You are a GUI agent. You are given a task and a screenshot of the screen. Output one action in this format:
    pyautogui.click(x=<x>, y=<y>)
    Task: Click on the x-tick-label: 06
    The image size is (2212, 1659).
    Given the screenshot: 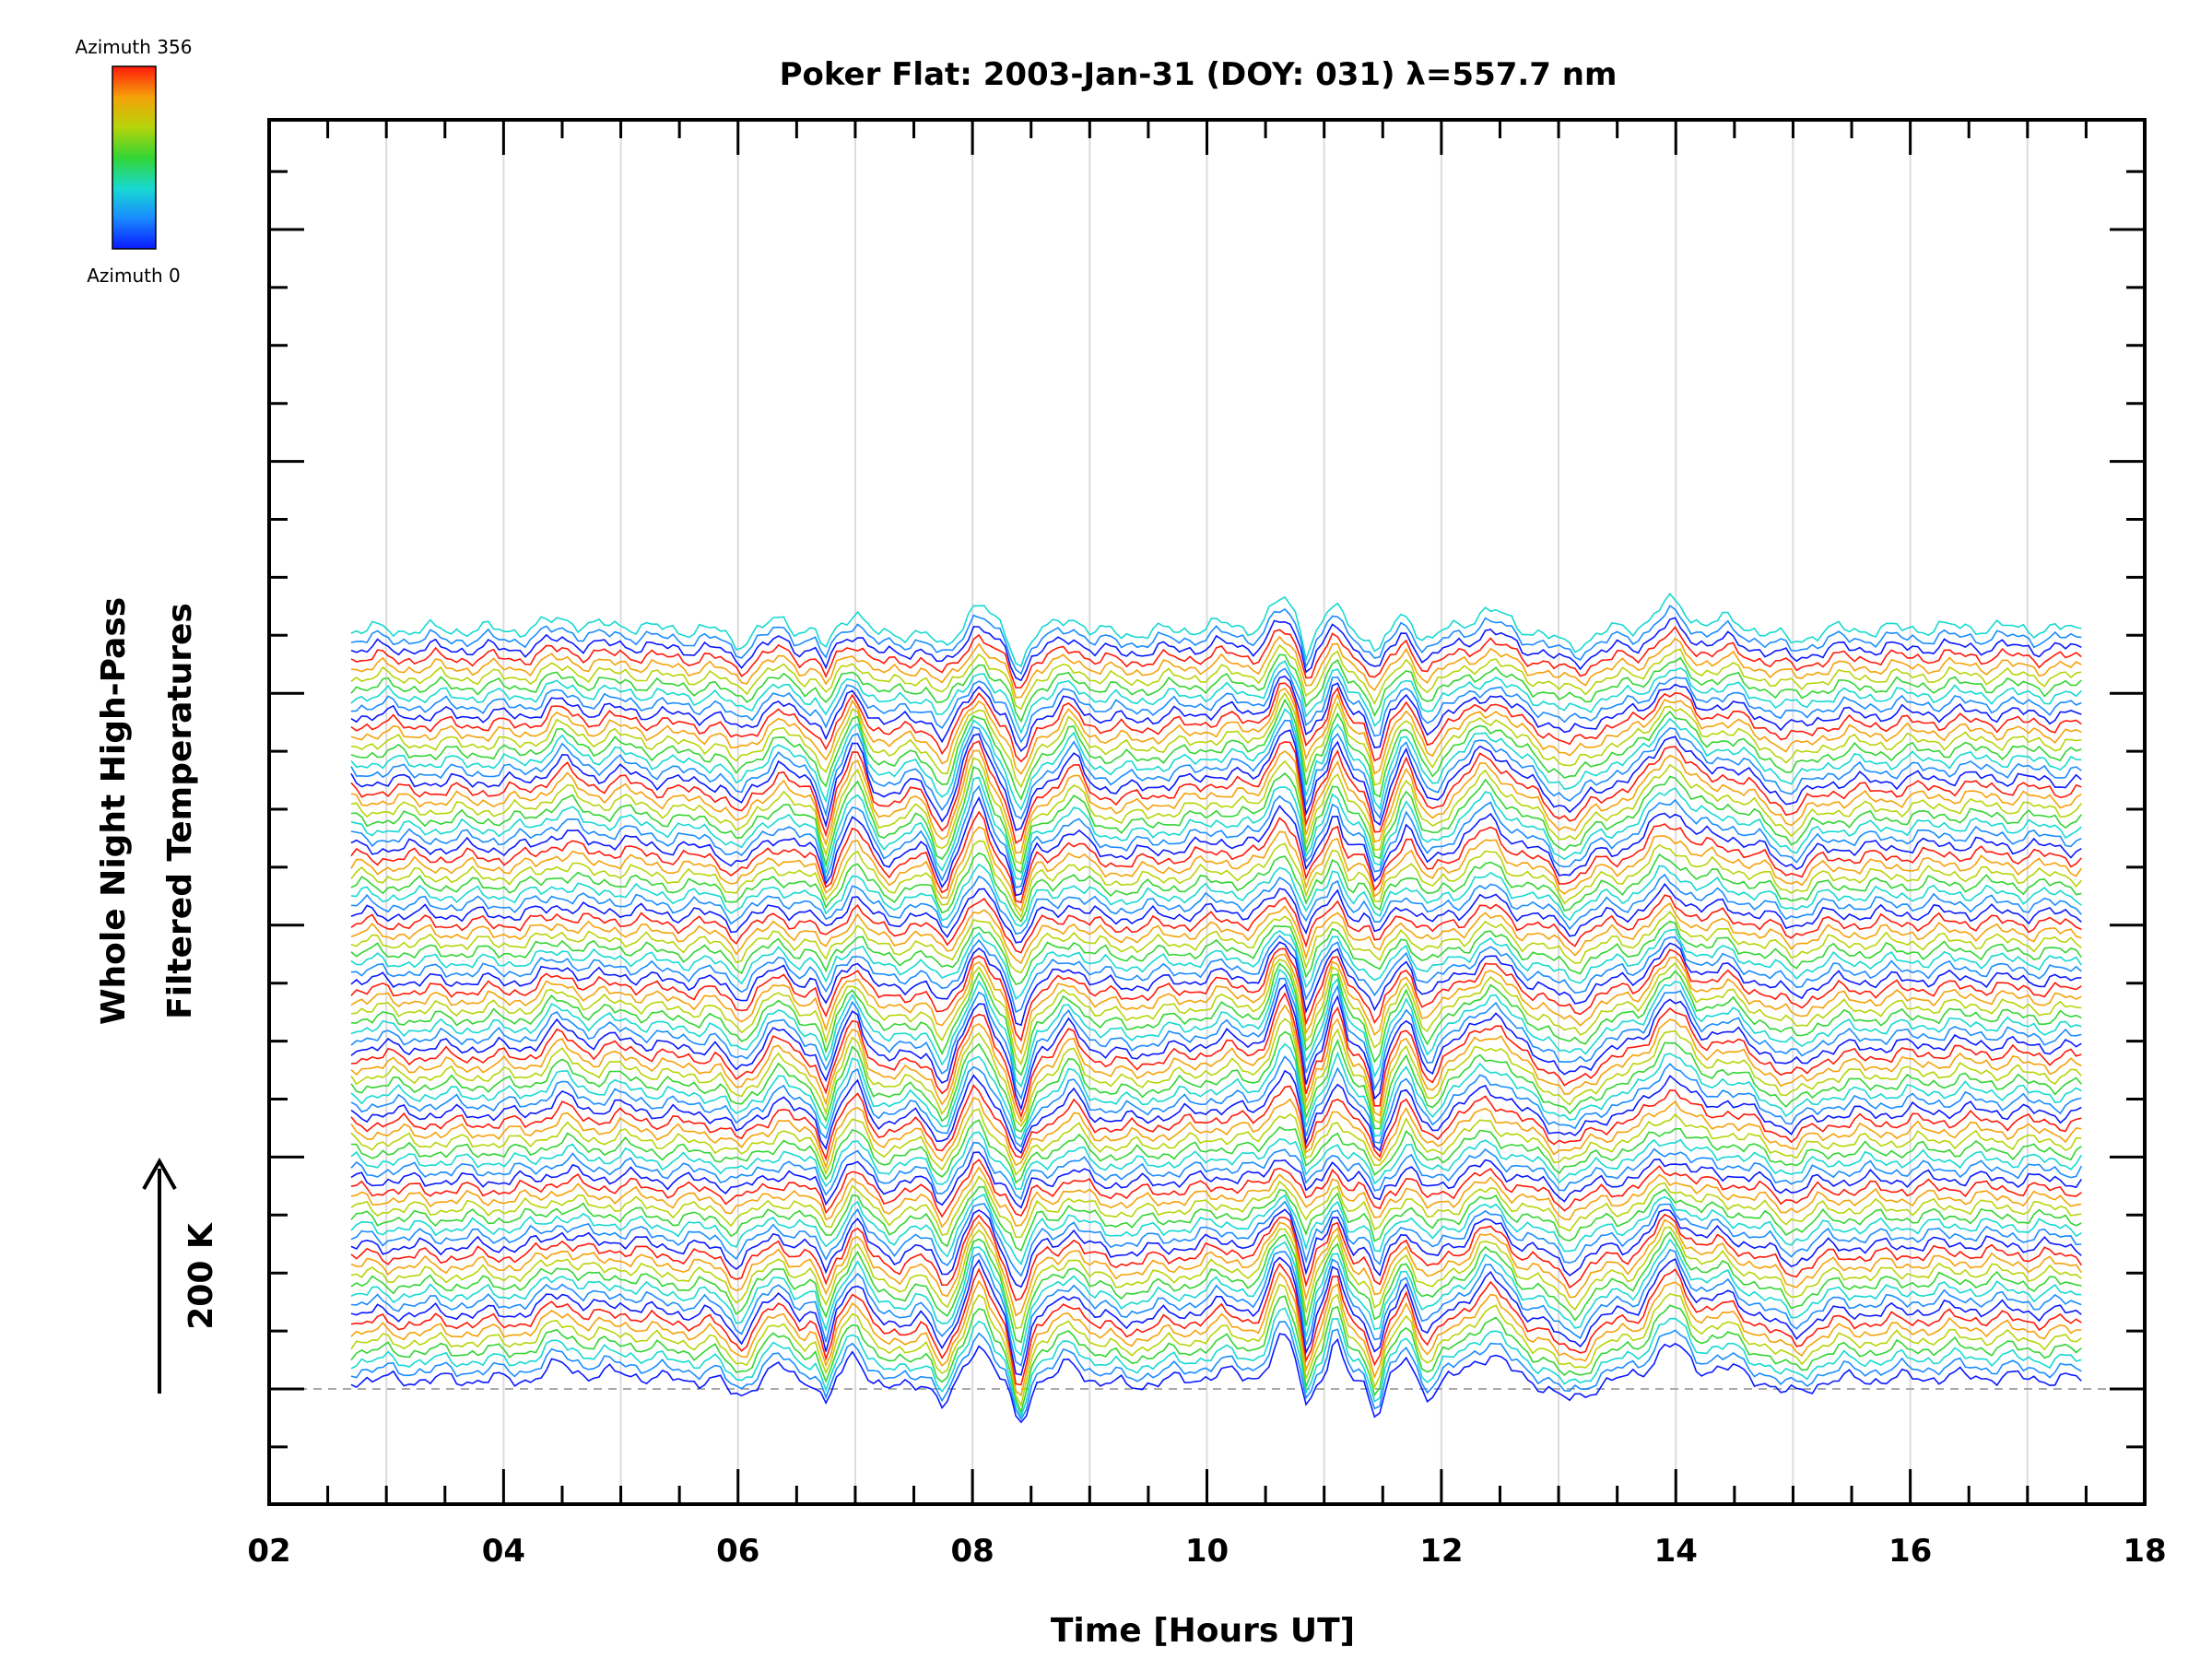 What is the action you would take?
    pyautogui.click(x=737, y=1551)
    